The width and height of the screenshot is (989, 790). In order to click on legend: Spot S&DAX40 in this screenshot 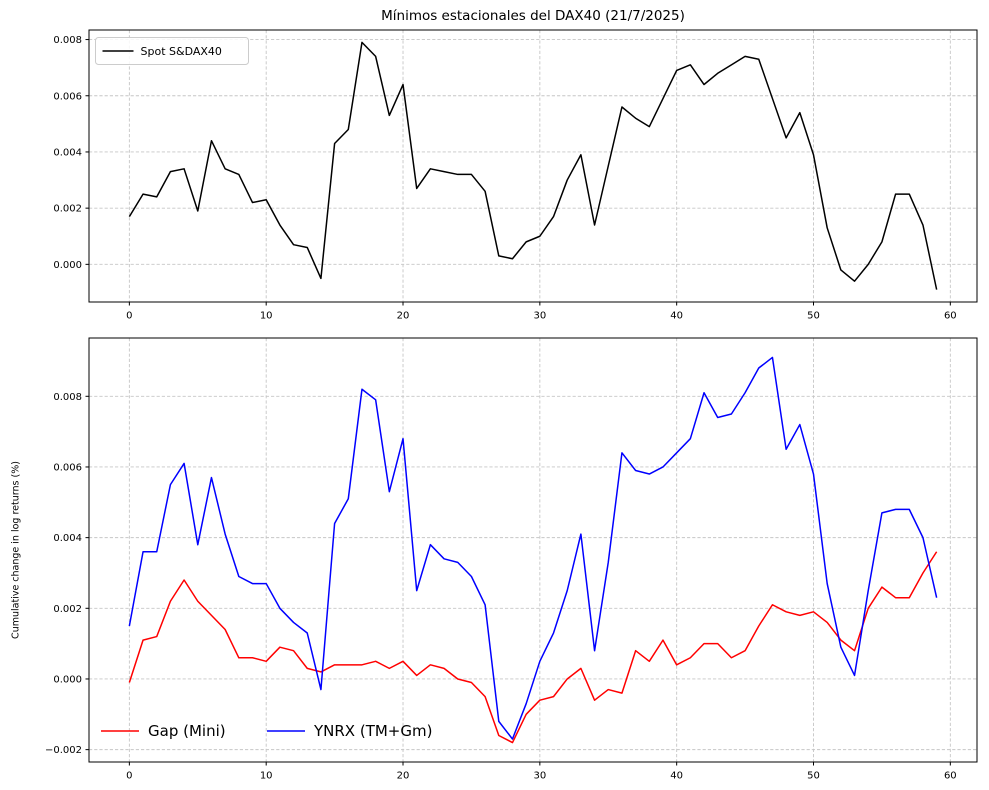, I will do `click(172, 51)`.